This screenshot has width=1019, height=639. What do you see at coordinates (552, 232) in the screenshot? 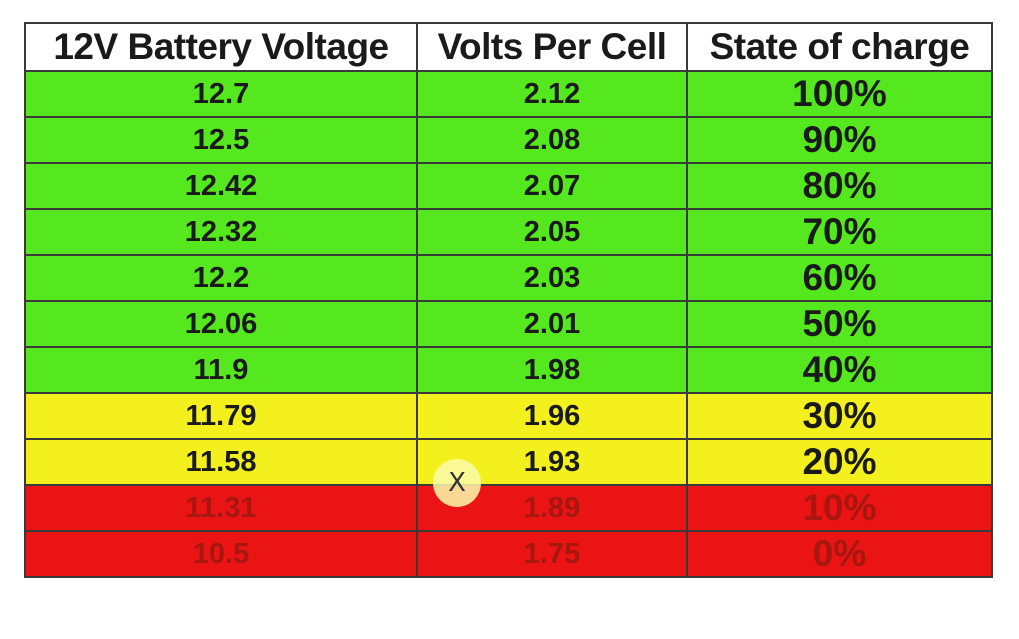
I see `cell-volts-per-cell: 2.05` at bounding box center [552, 232].